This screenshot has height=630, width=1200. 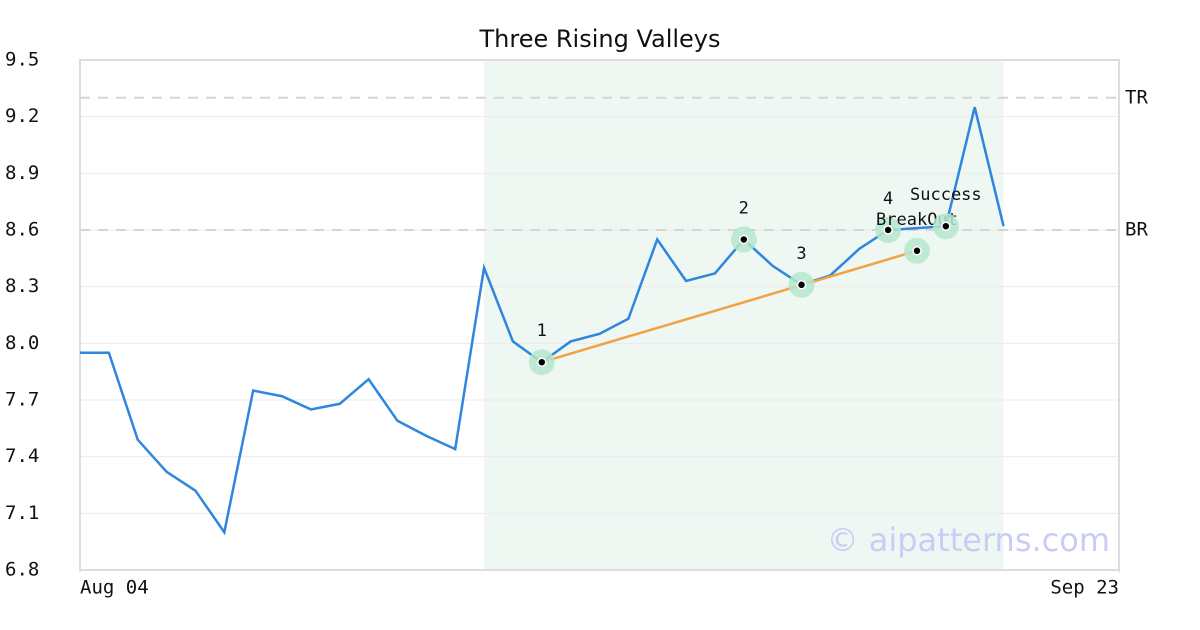 What do you see at coordinates (1136, 97) in the screenshot?
I see `level-label: TR` at bounding box center [1136, 97].